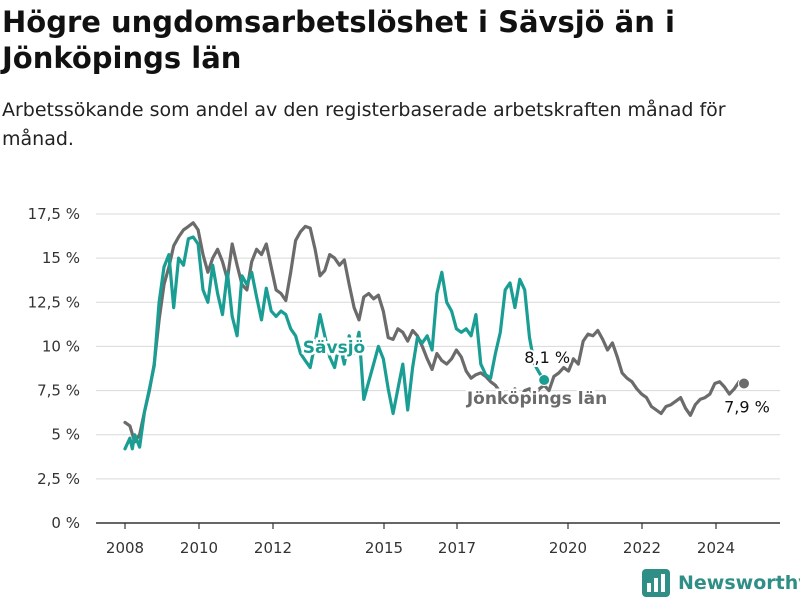 This screenshot has height=600, width=800. Describe the element at coordinates (420, 540) in the screenshot. I see `x-axis: 2008 2010 2012 2015 2017 2020 2022 2024` at that location.